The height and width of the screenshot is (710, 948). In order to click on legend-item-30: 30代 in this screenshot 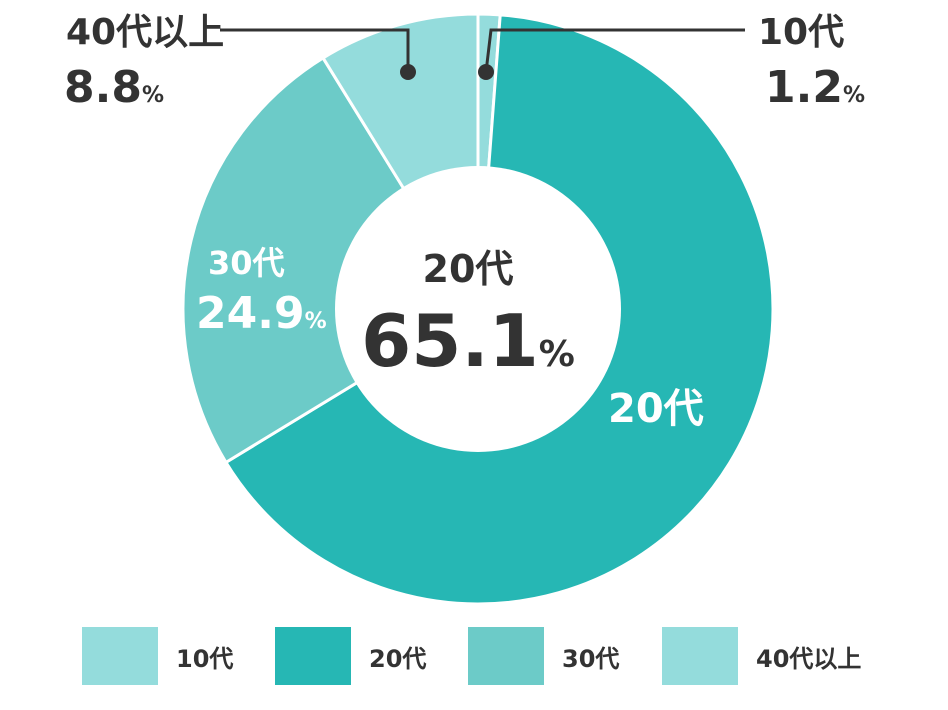, I will do `click(543, 656)`.